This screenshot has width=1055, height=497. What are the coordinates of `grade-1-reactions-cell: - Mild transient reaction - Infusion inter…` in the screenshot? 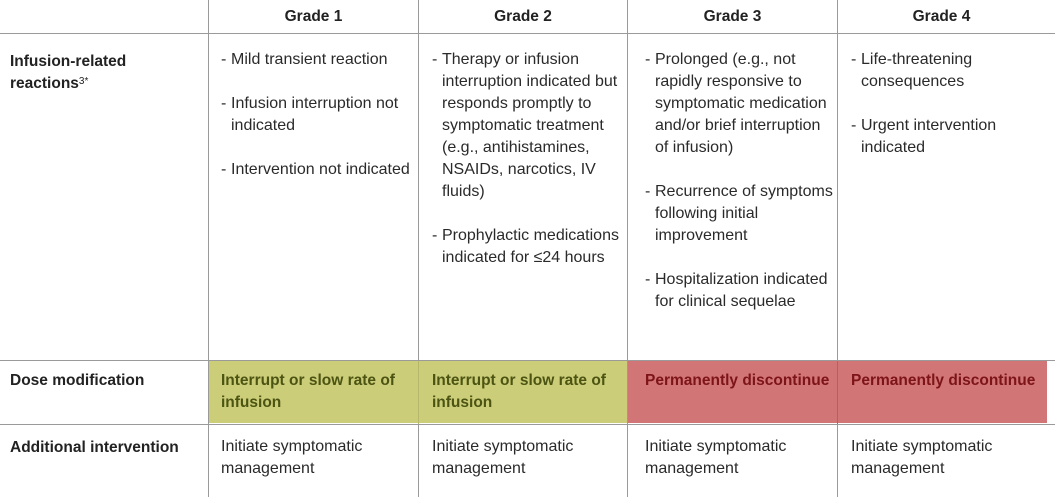 It's located at (319, 115).